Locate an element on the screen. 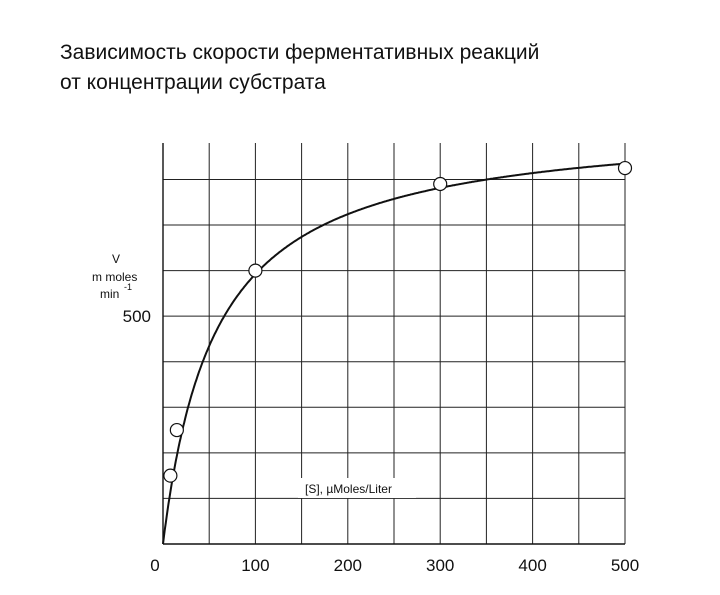 This screenshot has height=595, width=720. y-tick-label: 500 is located at coordinates (137, 316).